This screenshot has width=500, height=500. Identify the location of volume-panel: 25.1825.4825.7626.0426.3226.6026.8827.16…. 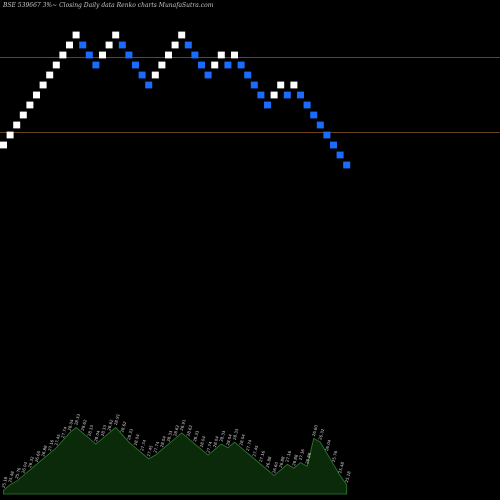
(176, 454).